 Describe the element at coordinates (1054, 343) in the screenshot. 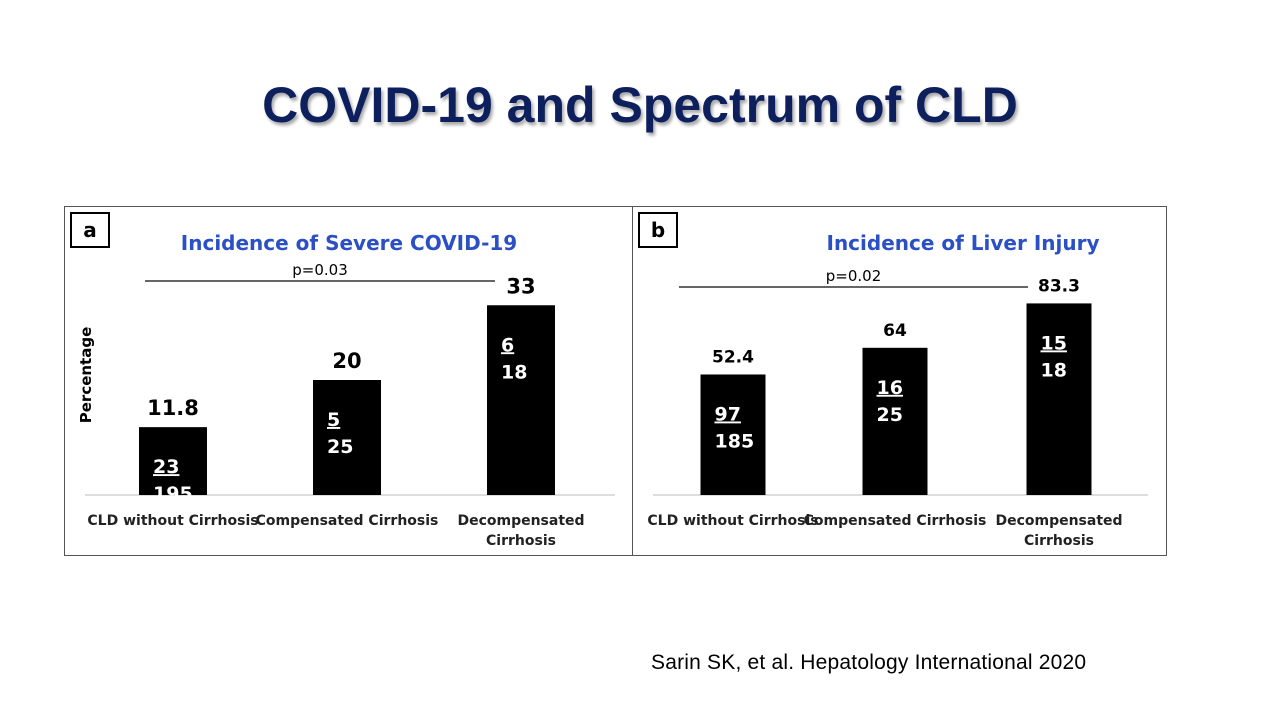

I see `bar-numerator: 15` at that location.